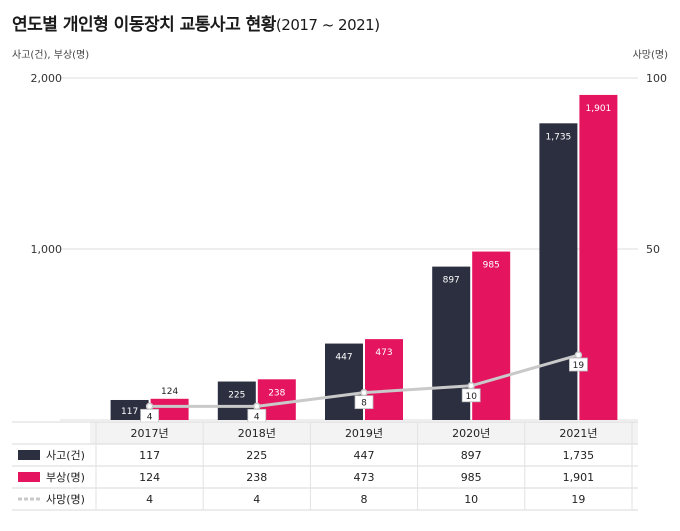 The width and height of the screenshot is (680, 531). Describe the element at coordinates (169, 409) in the screenshot. I see `bar-injury` at that location.